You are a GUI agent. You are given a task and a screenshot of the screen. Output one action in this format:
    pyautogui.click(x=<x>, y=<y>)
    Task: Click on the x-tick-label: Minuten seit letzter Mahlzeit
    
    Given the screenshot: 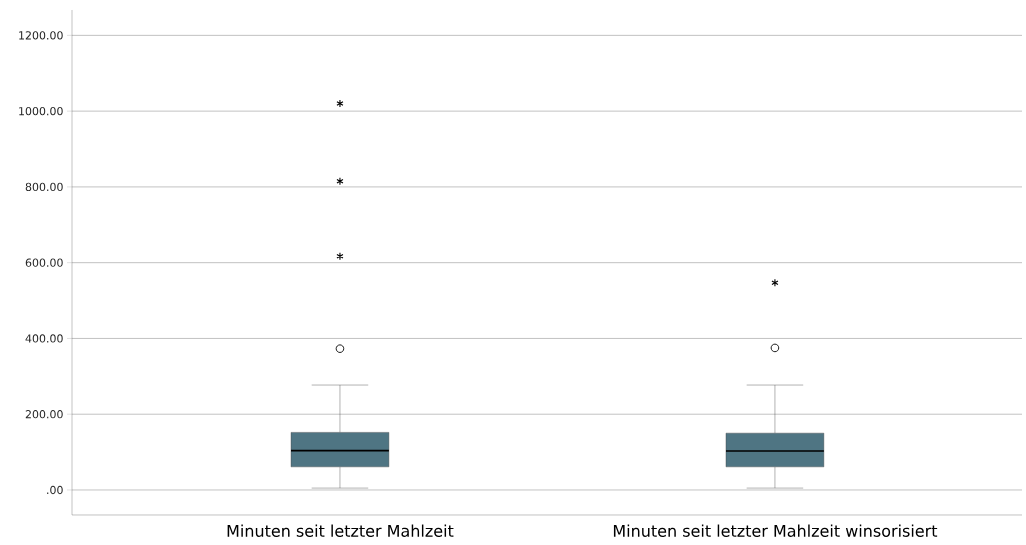 What is the action you would take?
    pyautogui.click(x=340, y=530)
    